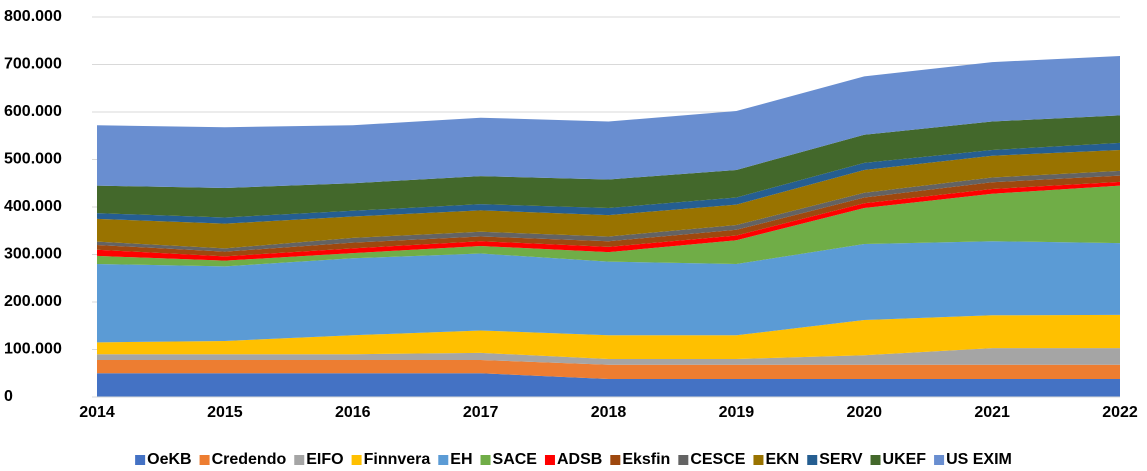  What do you see at coordinates (33, 16) in the screenshot?
I see `y-tick-label: 800.000` at bounding box center [33, 16].